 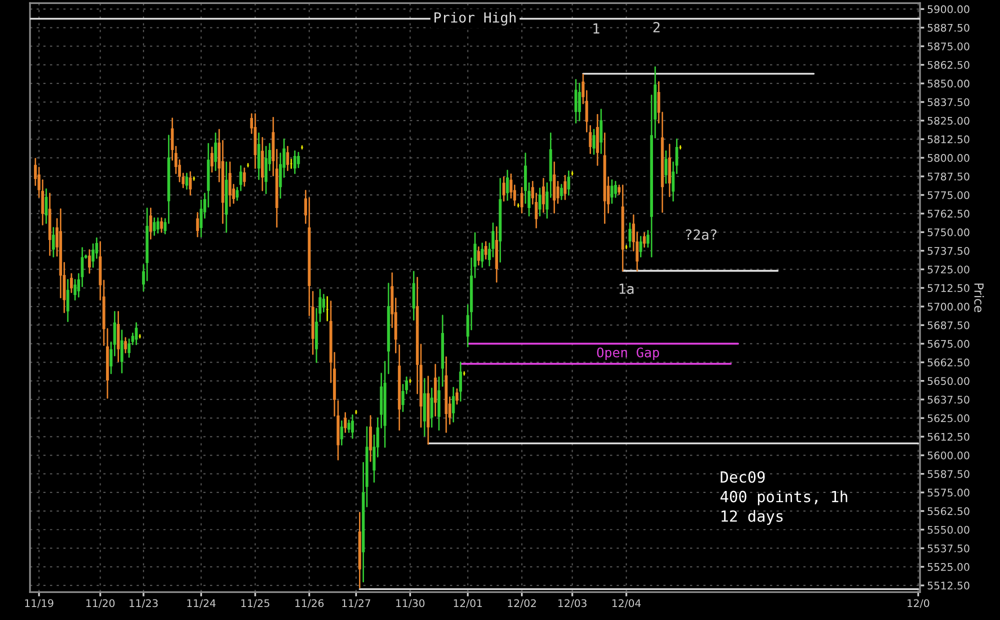 What do you see at coordinates (949, 28) in the screenshot?
I see `y-tick-label: 5887.50` at bounding box center [949, 28].